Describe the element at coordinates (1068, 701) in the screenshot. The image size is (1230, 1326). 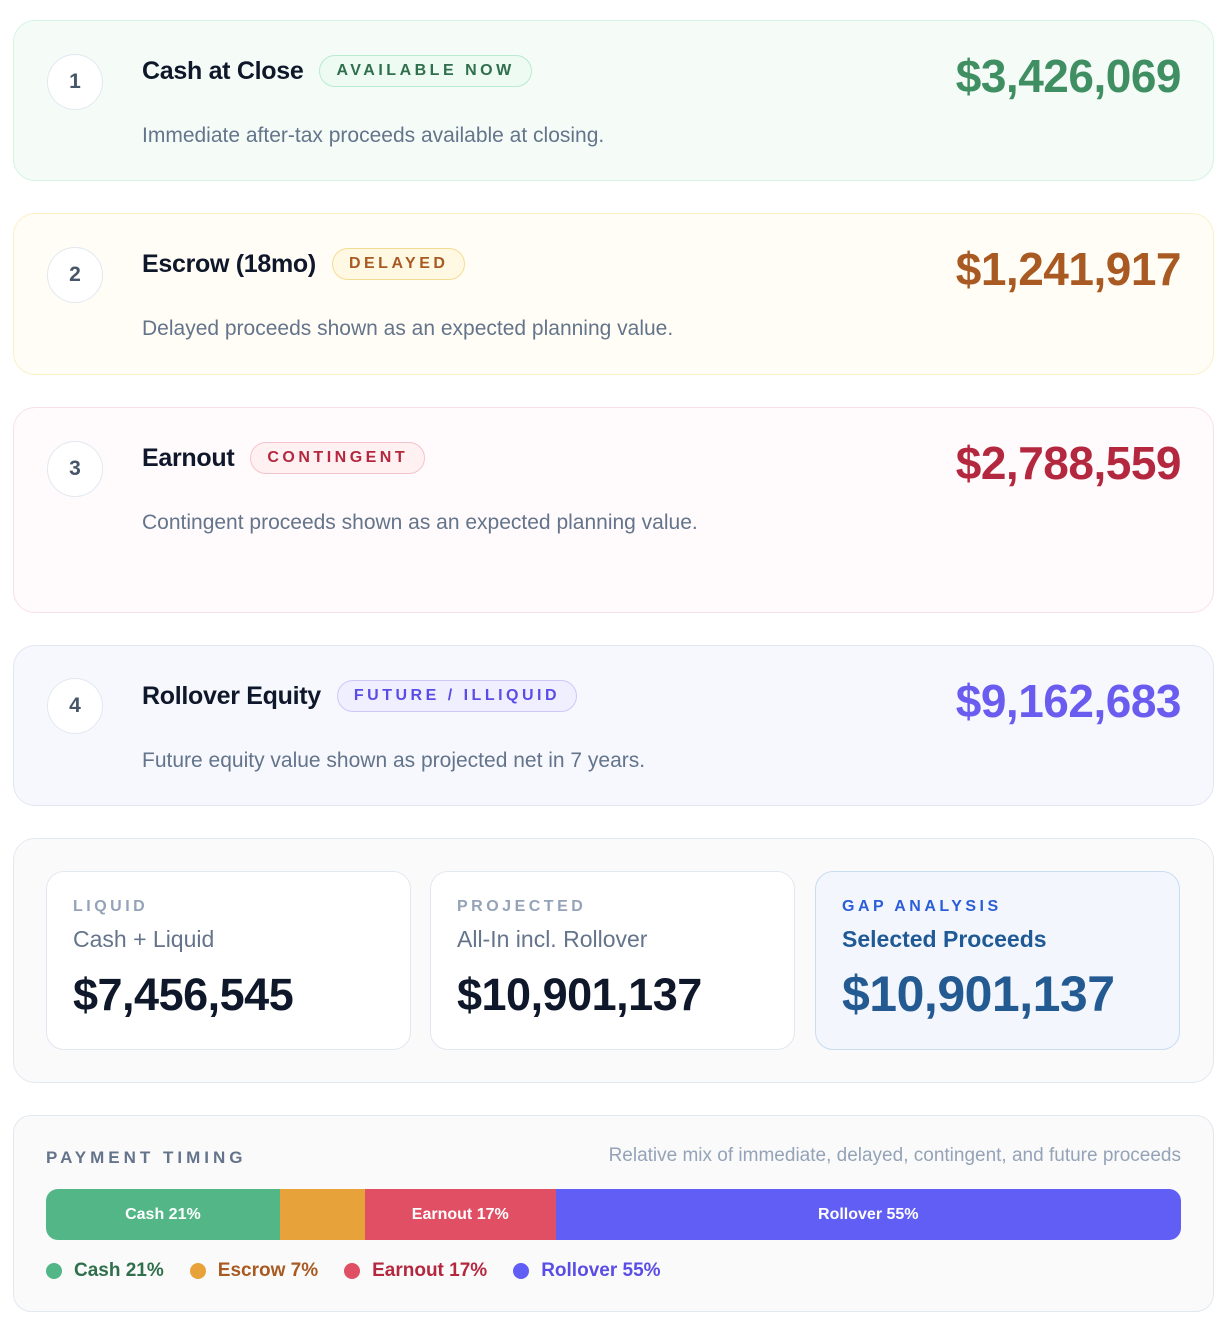
I see `card-amount: $9,162,683` at that location.